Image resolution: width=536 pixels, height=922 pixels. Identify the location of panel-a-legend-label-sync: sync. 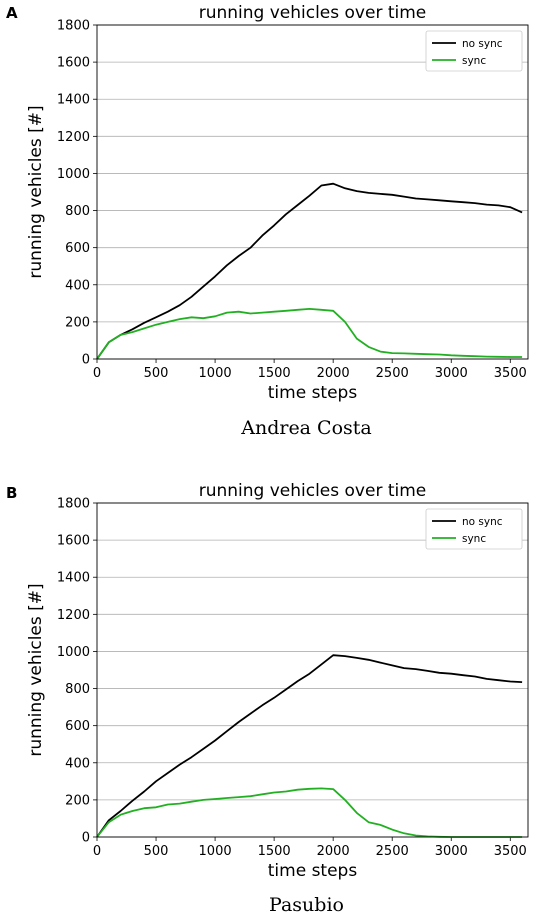
(474, 61).